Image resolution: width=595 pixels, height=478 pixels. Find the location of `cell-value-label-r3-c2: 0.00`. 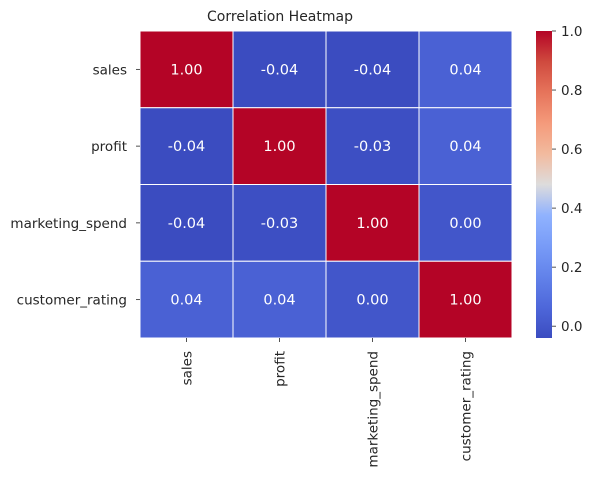

cell-value-label-r3-c2: 0.00 is located at coordinates (372, 301).